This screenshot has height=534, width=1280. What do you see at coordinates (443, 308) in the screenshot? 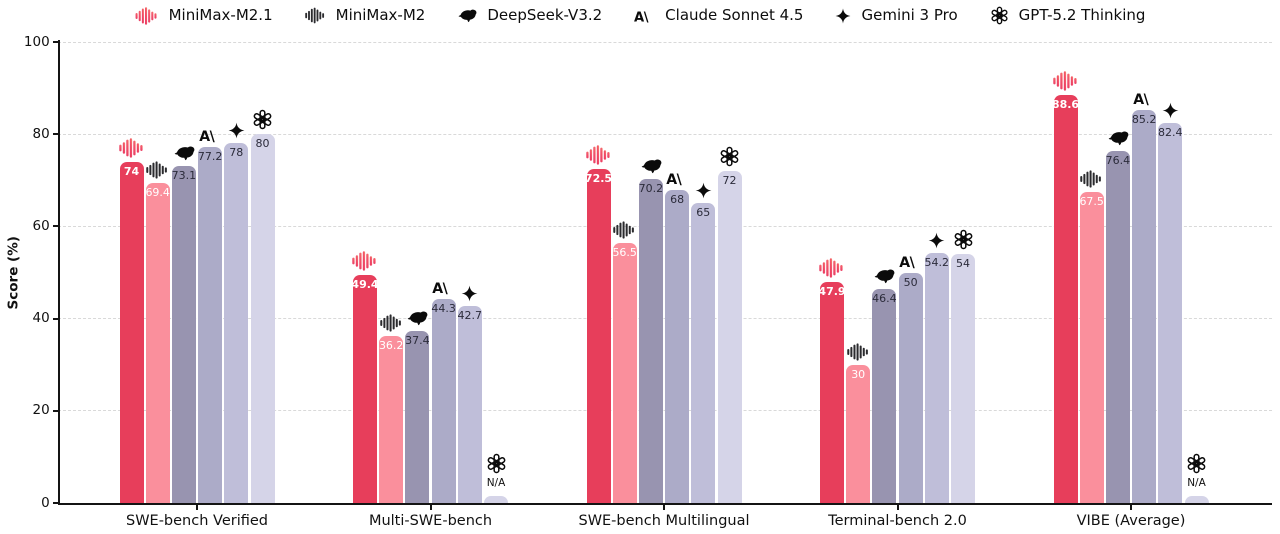
I see `bar-value-label: 44.3` at bounding box center [443, 308].